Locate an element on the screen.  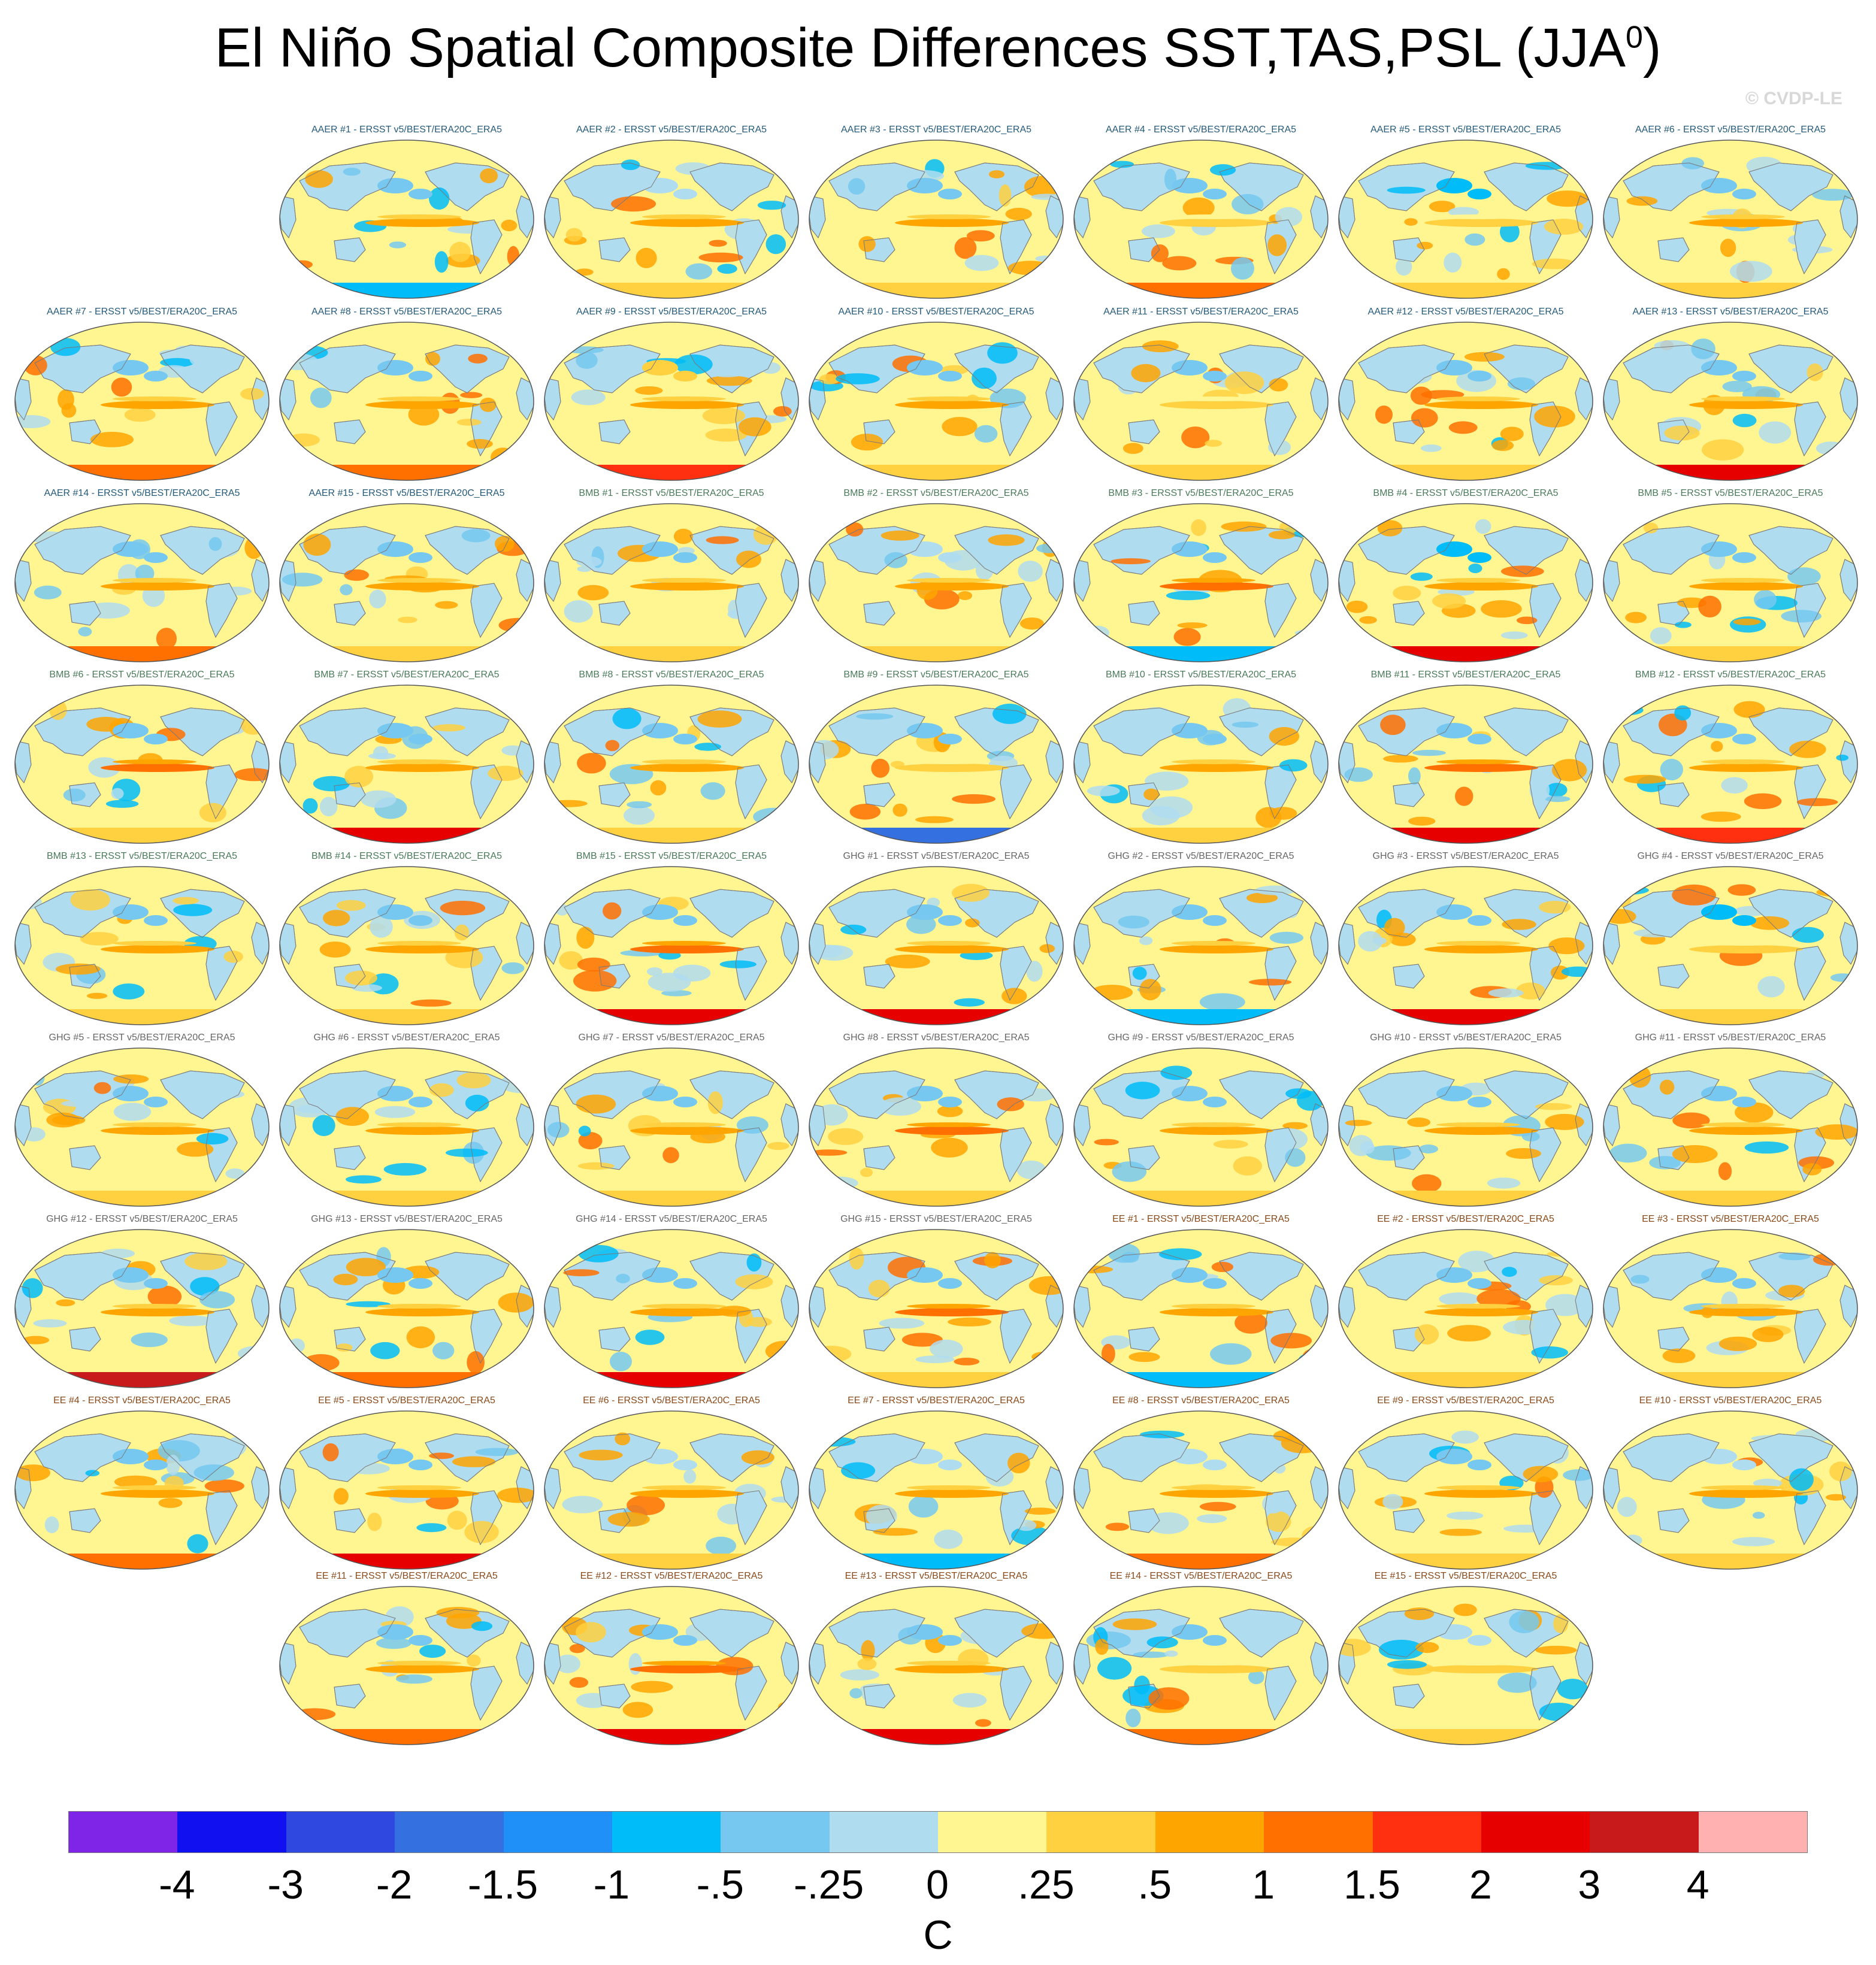
map-panel-label: BMB #8 - ERSST v5/BEST/ERA20C_ERA5 is located at coordinates (671, 675).